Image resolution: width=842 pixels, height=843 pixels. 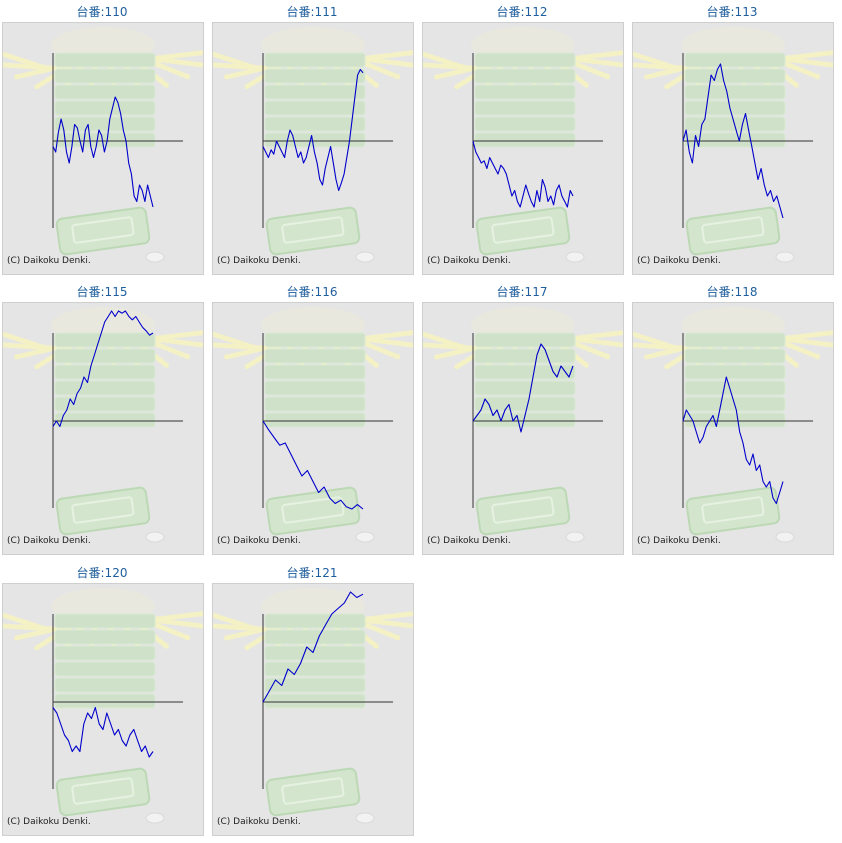 What do you see at coordinates (732, 12) in the screenshot?
I see `chart-title: 台番:113` at bounding box center [732, 12].